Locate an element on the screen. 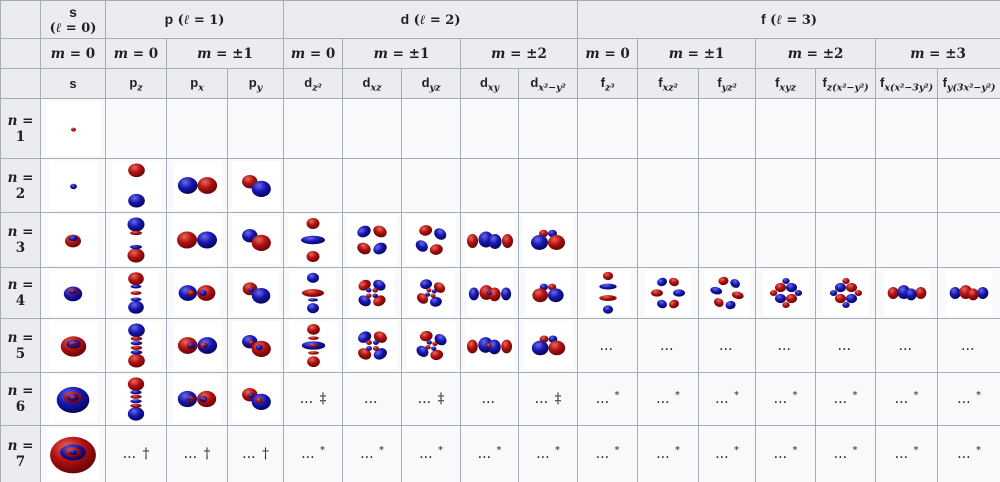 The width and height of the screenshot is (1000, 482). cell-n4-fy3x2my2 is located at coordinates (968, 293).